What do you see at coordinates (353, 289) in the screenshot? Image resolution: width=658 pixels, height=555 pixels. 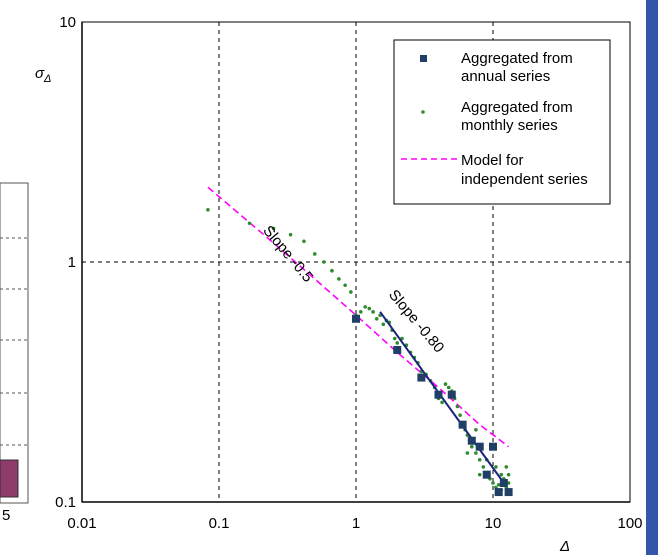 I see `annotations: Slope -0.5 Slope -0.80` at bounding box center [353, 289].